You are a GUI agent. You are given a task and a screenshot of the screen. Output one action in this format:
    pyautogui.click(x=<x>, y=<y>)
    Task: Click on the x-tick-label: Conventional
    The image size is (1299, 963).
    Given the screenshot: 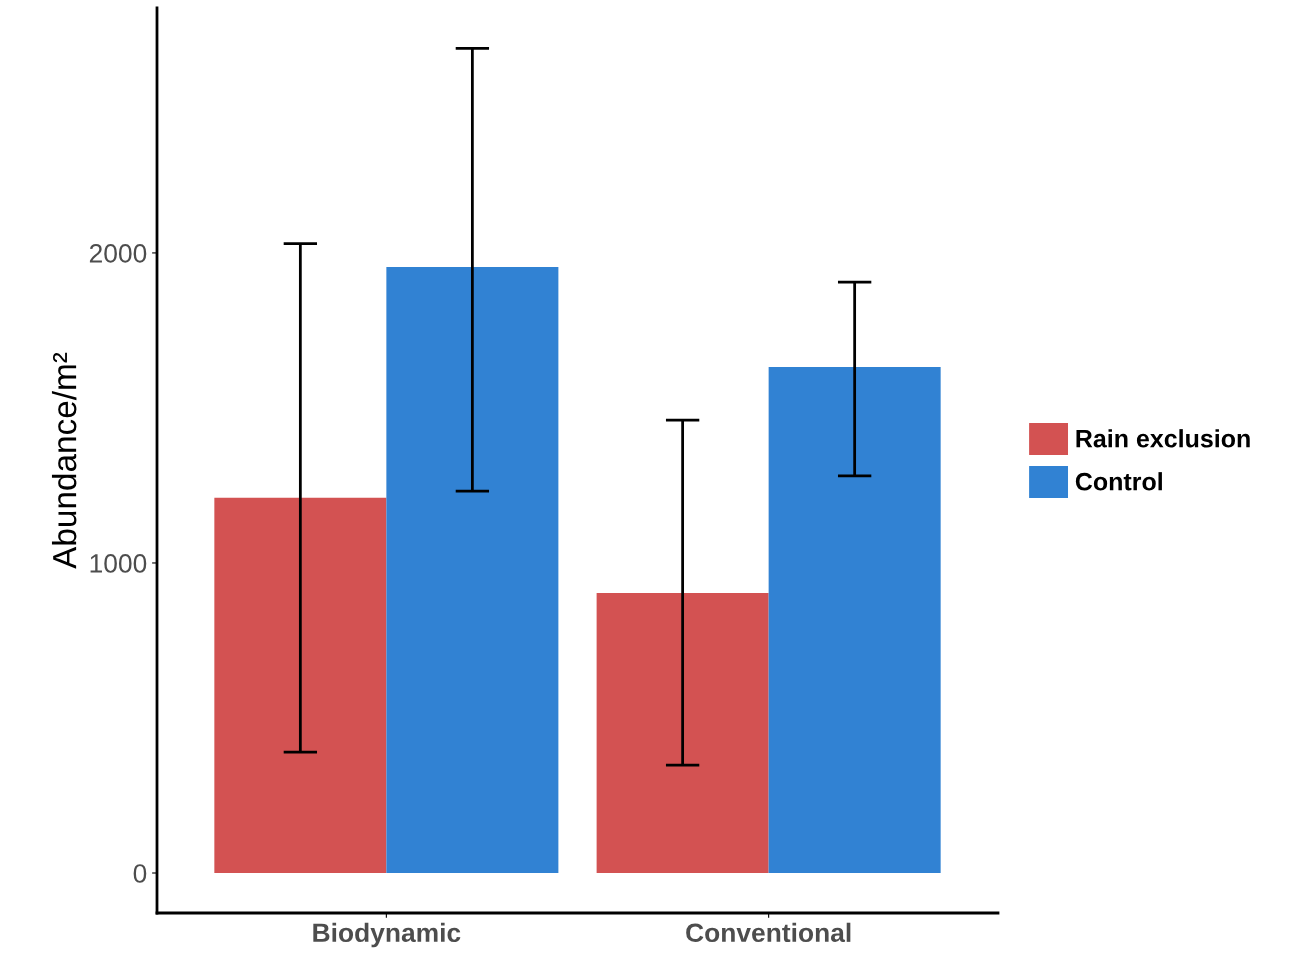 What is the action you would take?
    pyautogui.click(x=768, y=932)
    